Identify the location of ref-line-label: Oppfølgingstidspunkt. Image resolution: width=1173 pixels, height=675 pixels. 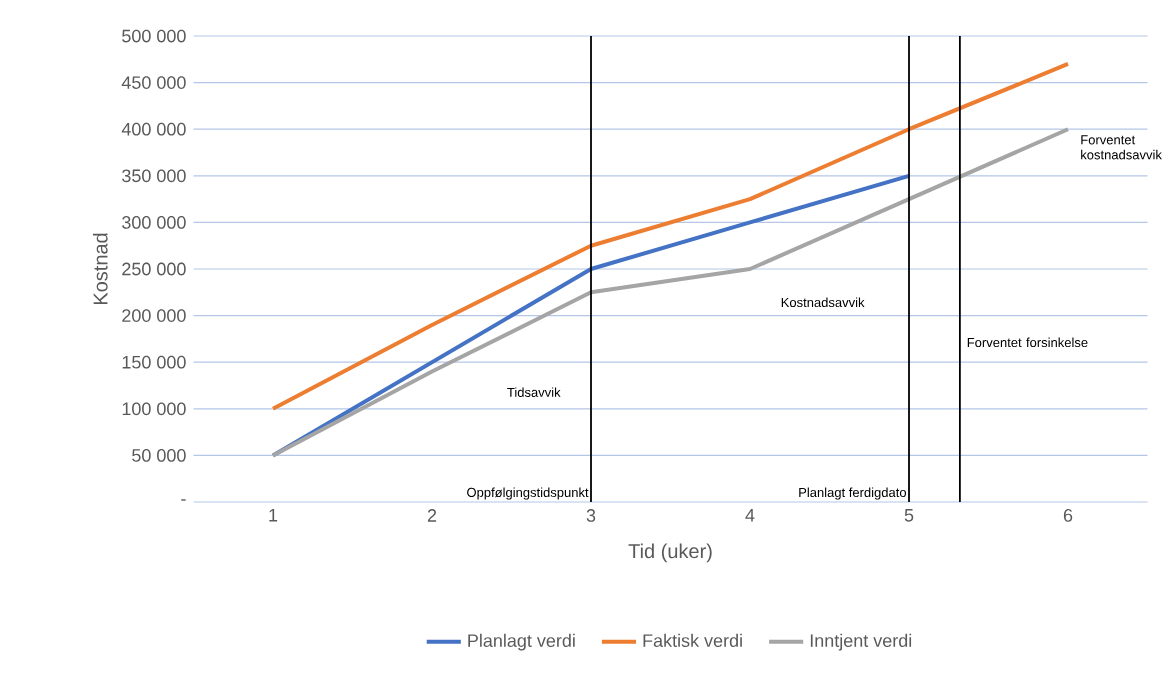
(528, 493).